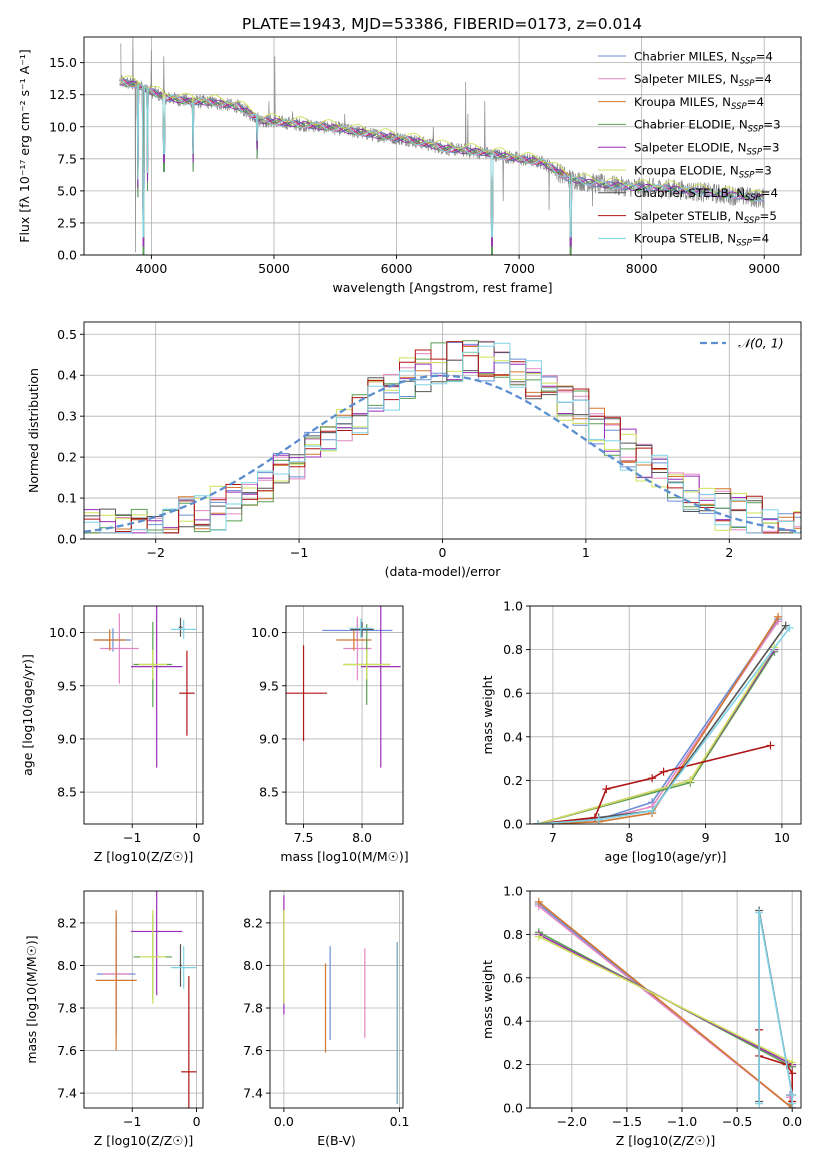 The width and height of the screenshot is (819, 1170). Describe the element at coordinates (513, 606) in the screenshot. I see `y-tick-label: 1.0` at that location.